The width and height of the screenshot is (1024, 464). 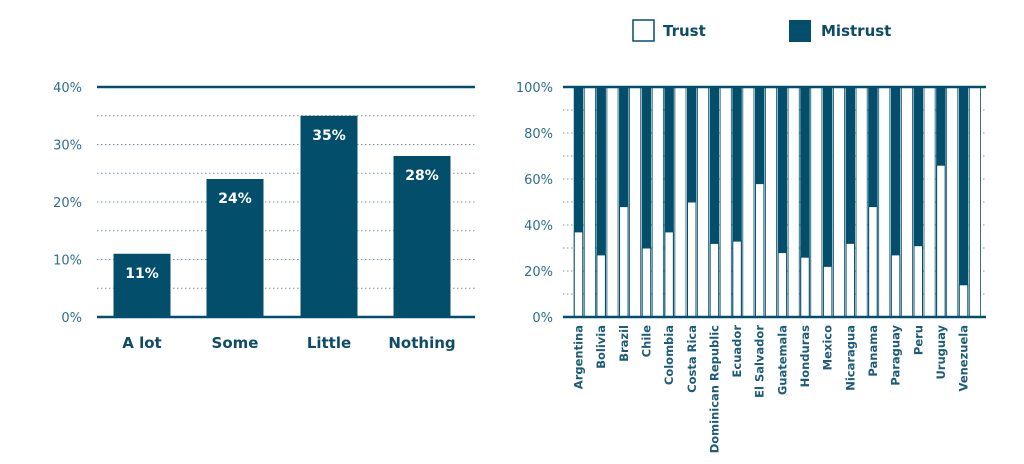 I want to click on x-tick-label: Peru, so click(x=918, y=340).